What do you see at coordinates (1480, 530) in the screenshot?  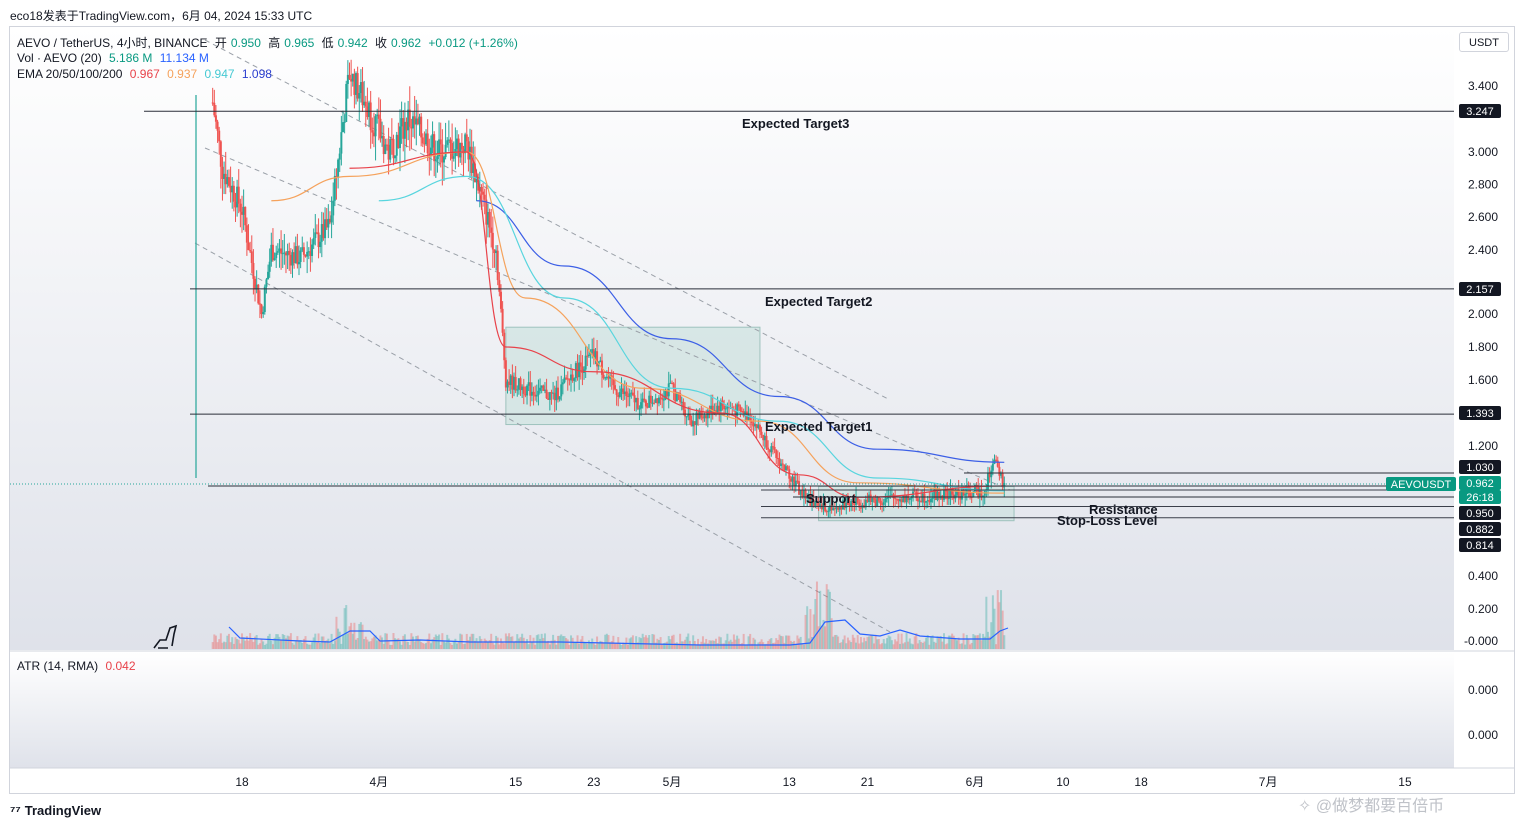 I see `price-badge-label-7: 0.882` at bounding box center [1480, 530].